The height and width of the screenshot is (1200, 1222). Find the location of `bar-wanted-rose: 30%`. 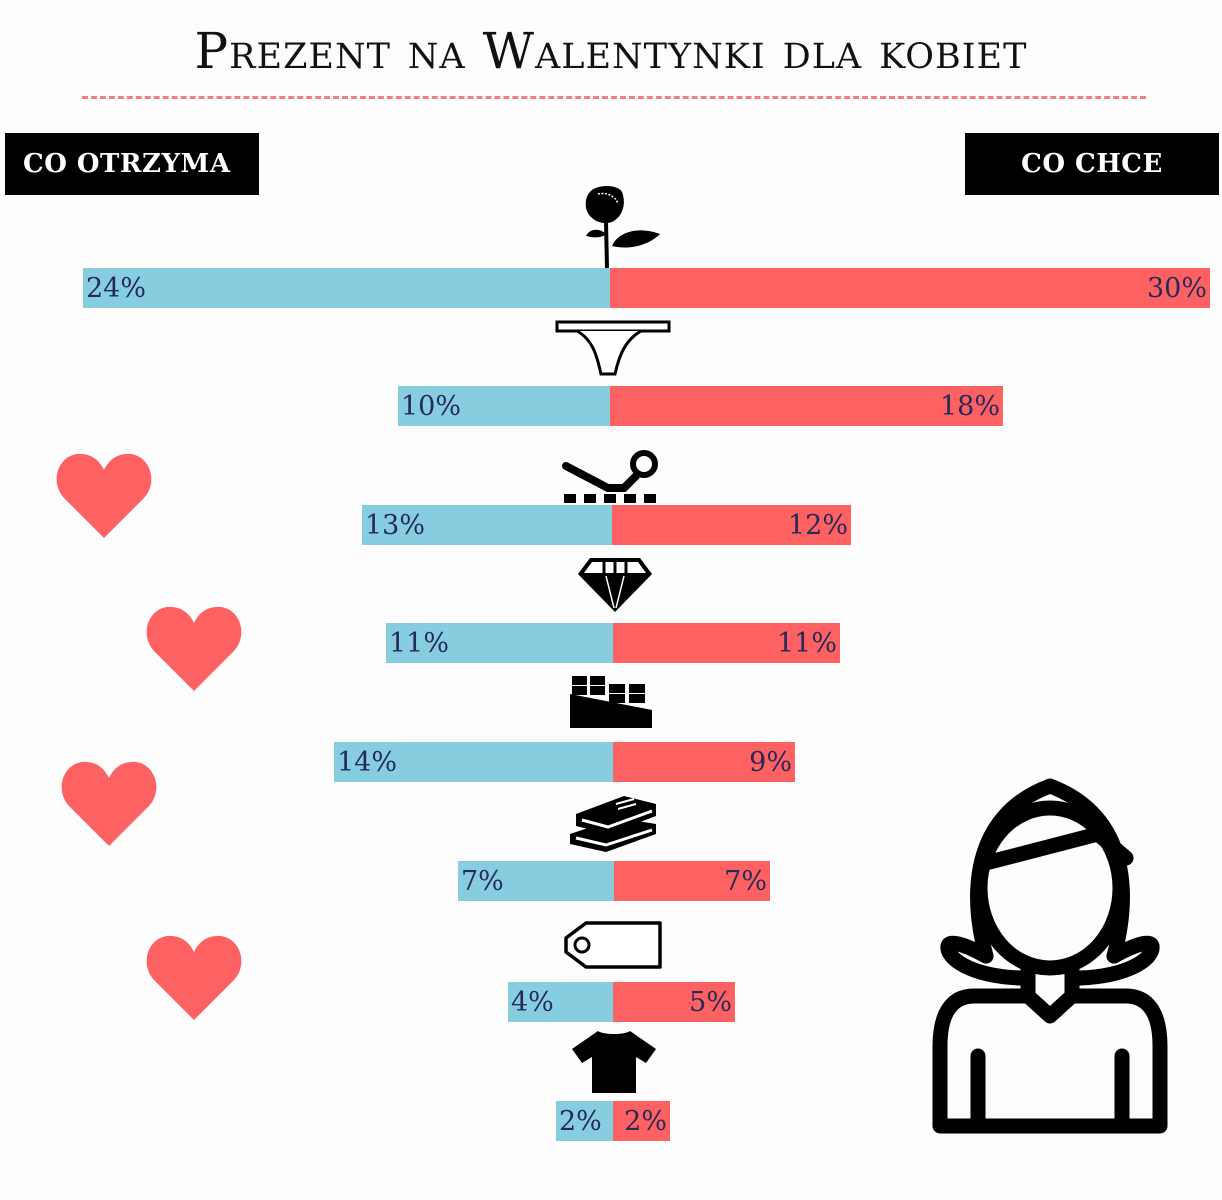

bar-wanted-rose: 30% is located at coordinates (910, 288).